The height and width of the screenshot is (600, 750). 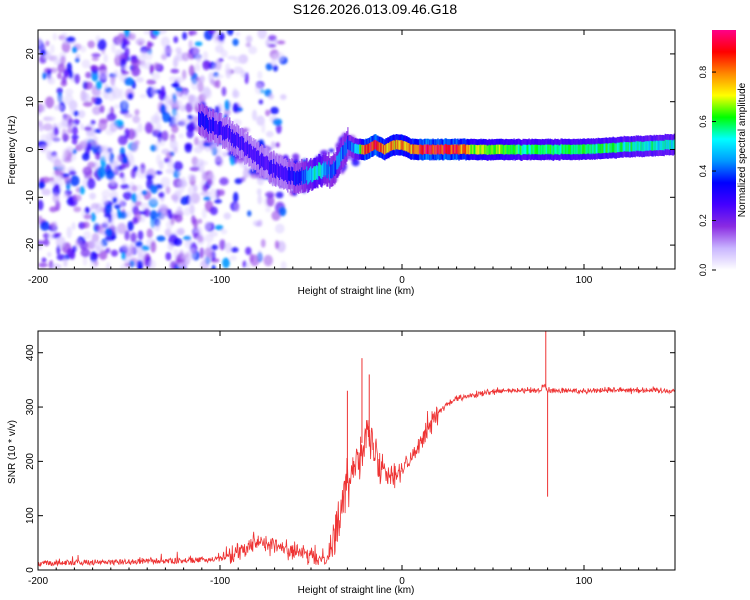 What do you see at coordinates (742, 149) in the screenshot?
I see `colorbar-label: Normalized spectral amplitude` at bounding box center [742, 149].